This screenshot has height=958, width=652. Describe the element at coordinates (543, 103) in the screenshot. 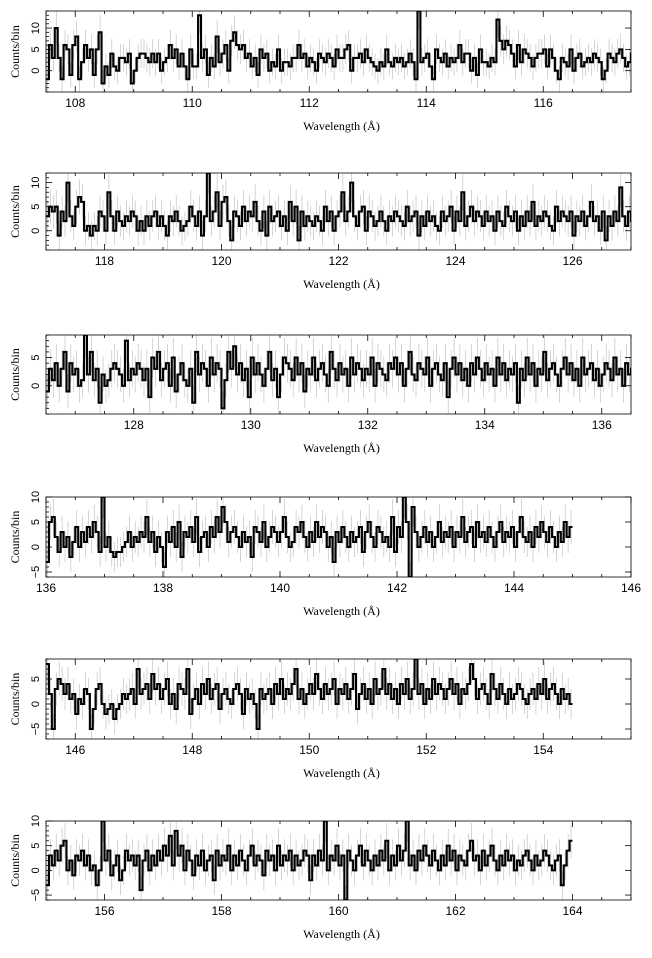

I see `x-tick-label: 116` at that location.